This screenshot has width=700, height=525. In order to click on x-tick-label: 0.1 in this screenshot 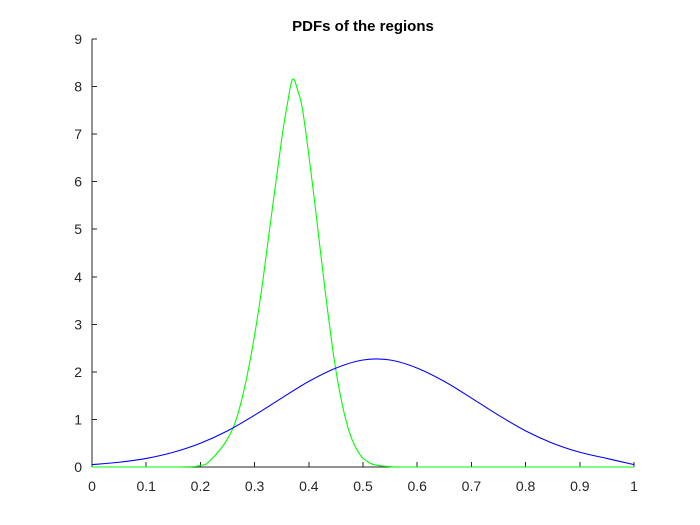, I will do `click(146, 486)`.